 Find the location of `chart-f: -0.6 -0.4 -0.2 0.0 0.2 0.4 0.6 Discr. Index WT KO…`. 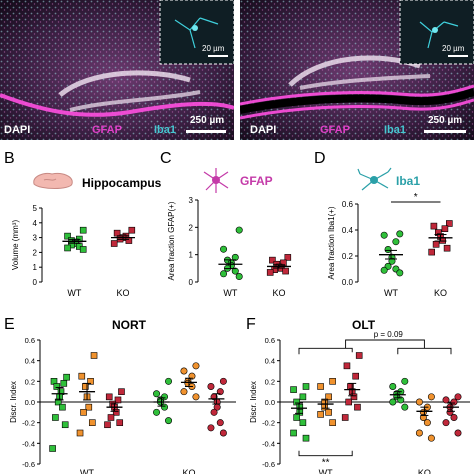

chart-f: -0.6 -0.4 -0.2 0.0 0.2 0.4 0.6 Discr. Index WT KO… is located at coordinates (359, 402).